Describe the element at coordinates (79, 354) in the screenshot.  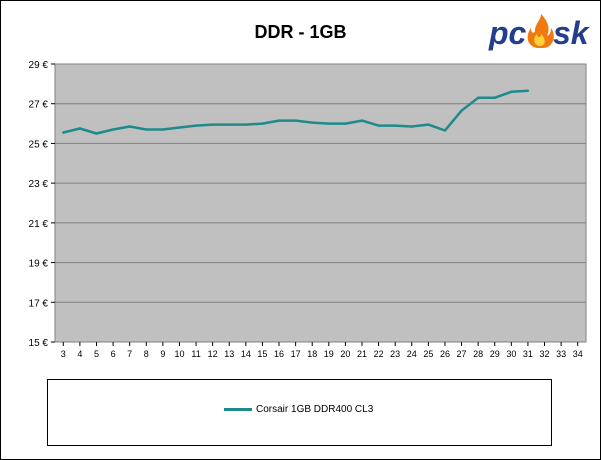
I see `x-tick-label: 4` at that location.